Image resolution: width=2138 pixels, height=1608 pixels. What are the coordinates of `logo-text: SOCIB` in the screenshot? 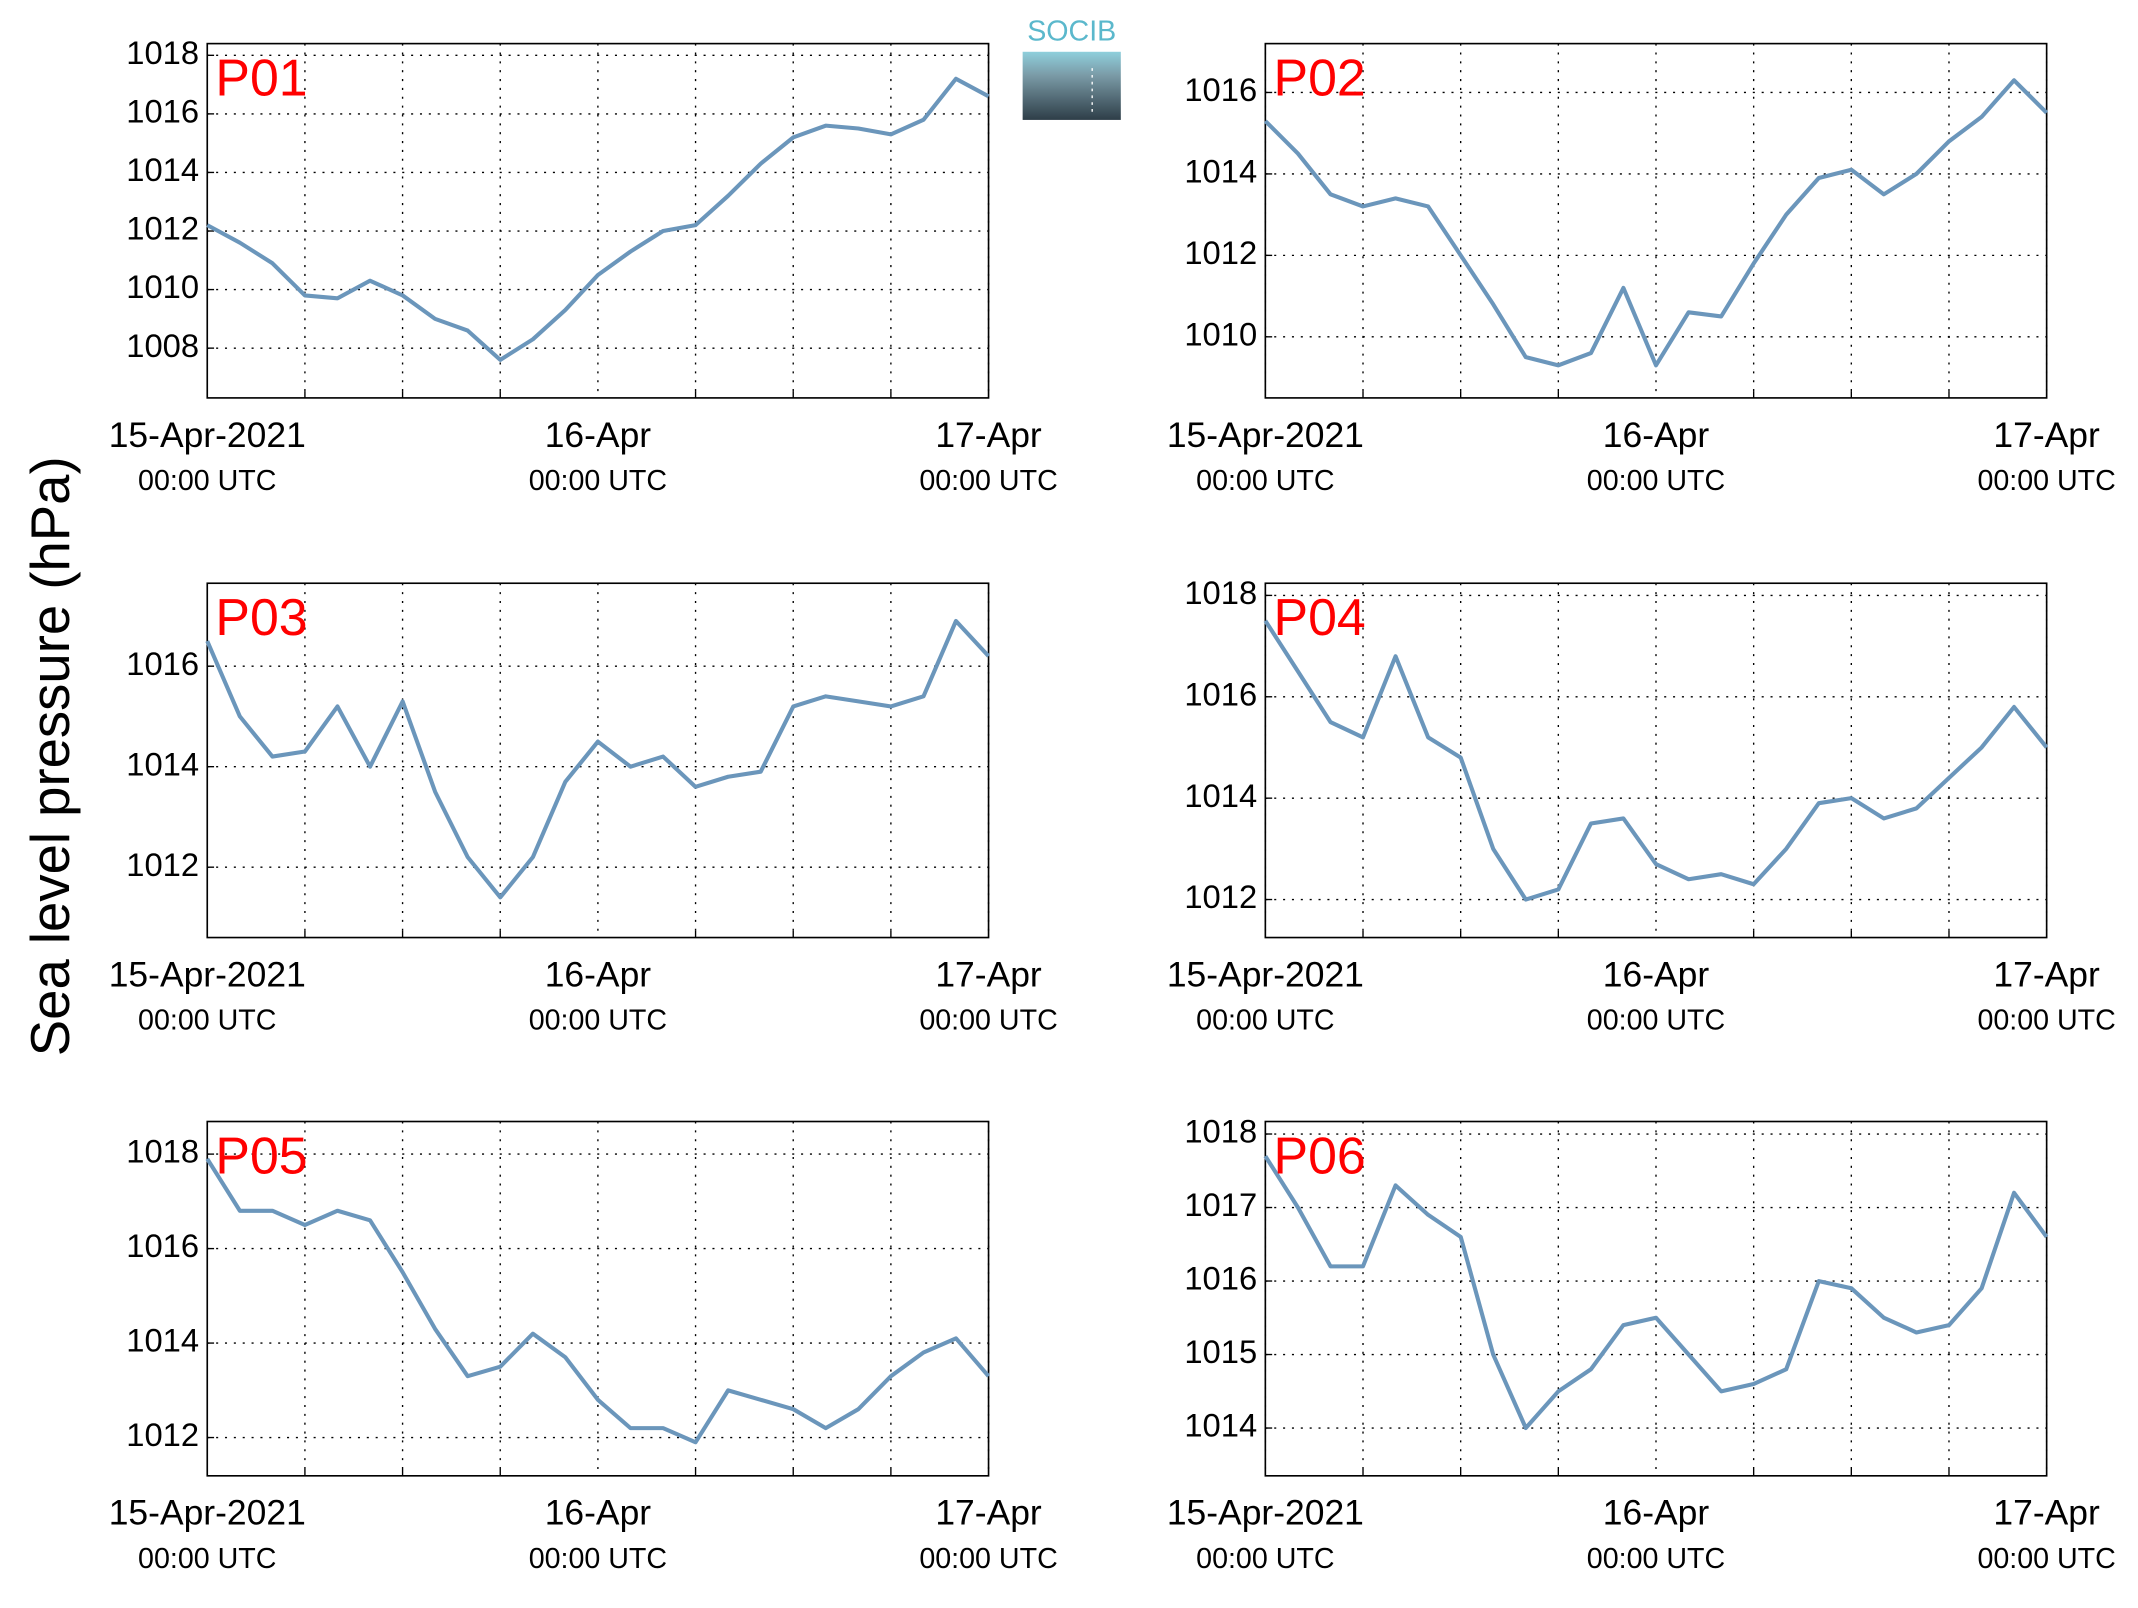 It's located at (1071, 31).